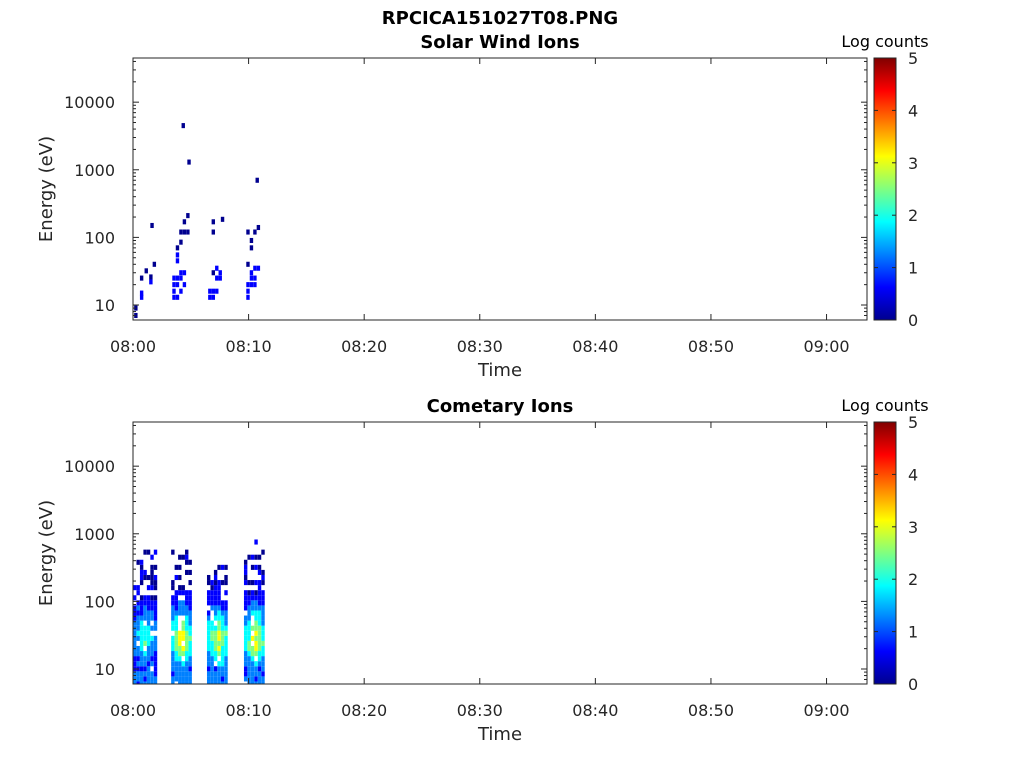  Describe the element at coordinates (99, 601) in the screenshot. I see `y-tick-label: 100` at that location.